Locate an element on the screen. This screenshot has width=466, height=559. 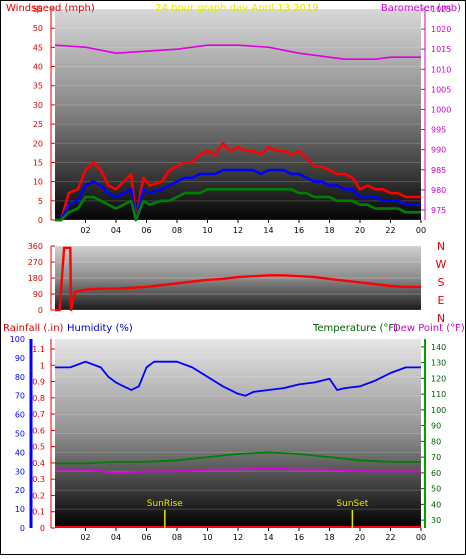
humidity-tick: 80 is located at coordinates (20, 377).